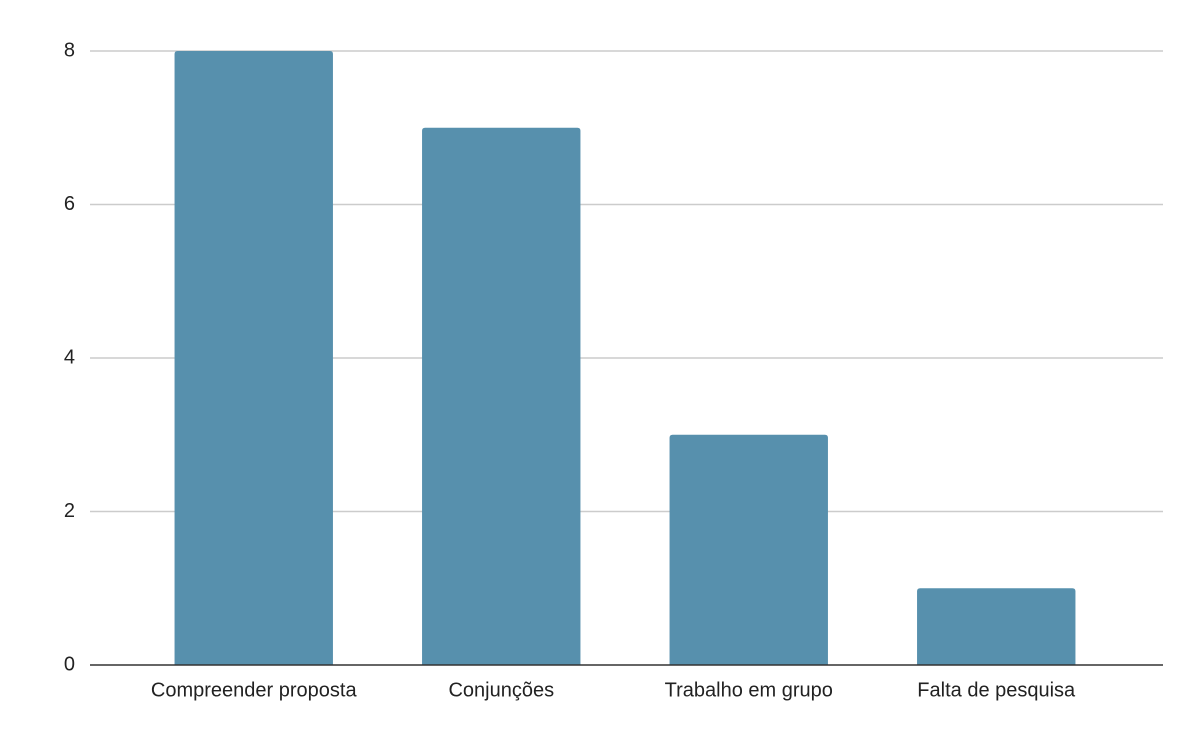  Describe the element at coordinates (69, 357) in the screenshot. I see `y-tick-label: 4` at that location.